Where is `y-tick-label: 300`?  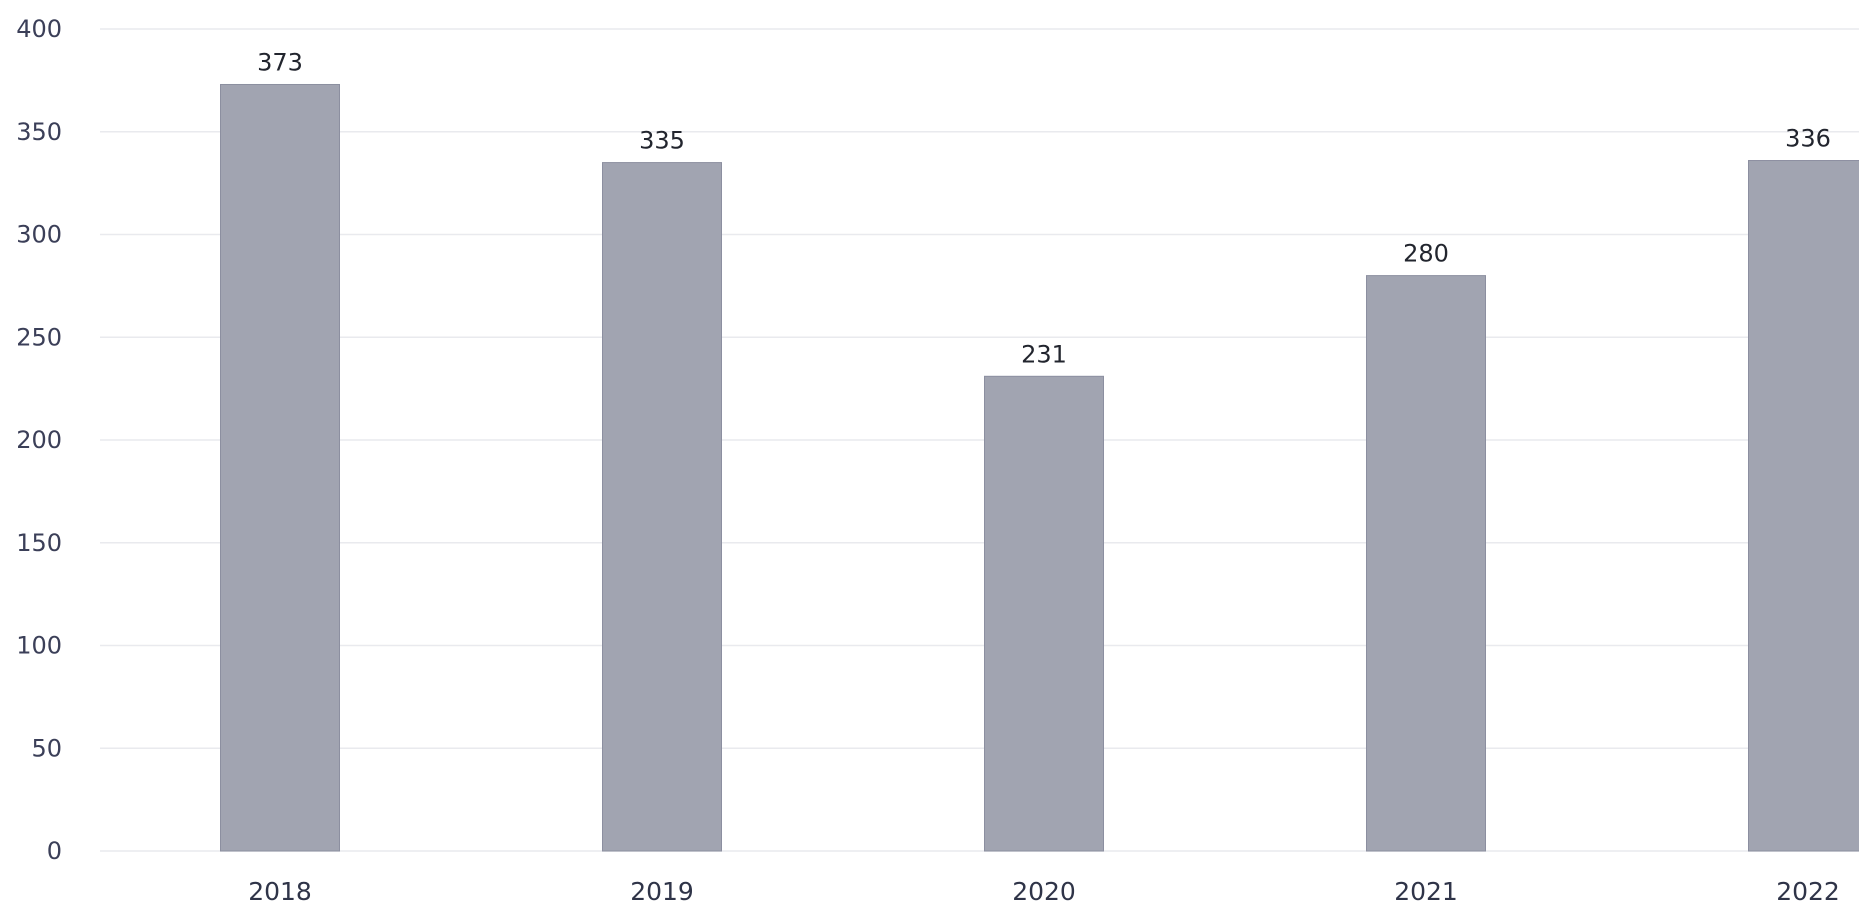
y-tick-label: 300 is located at coordinates (39, 235).